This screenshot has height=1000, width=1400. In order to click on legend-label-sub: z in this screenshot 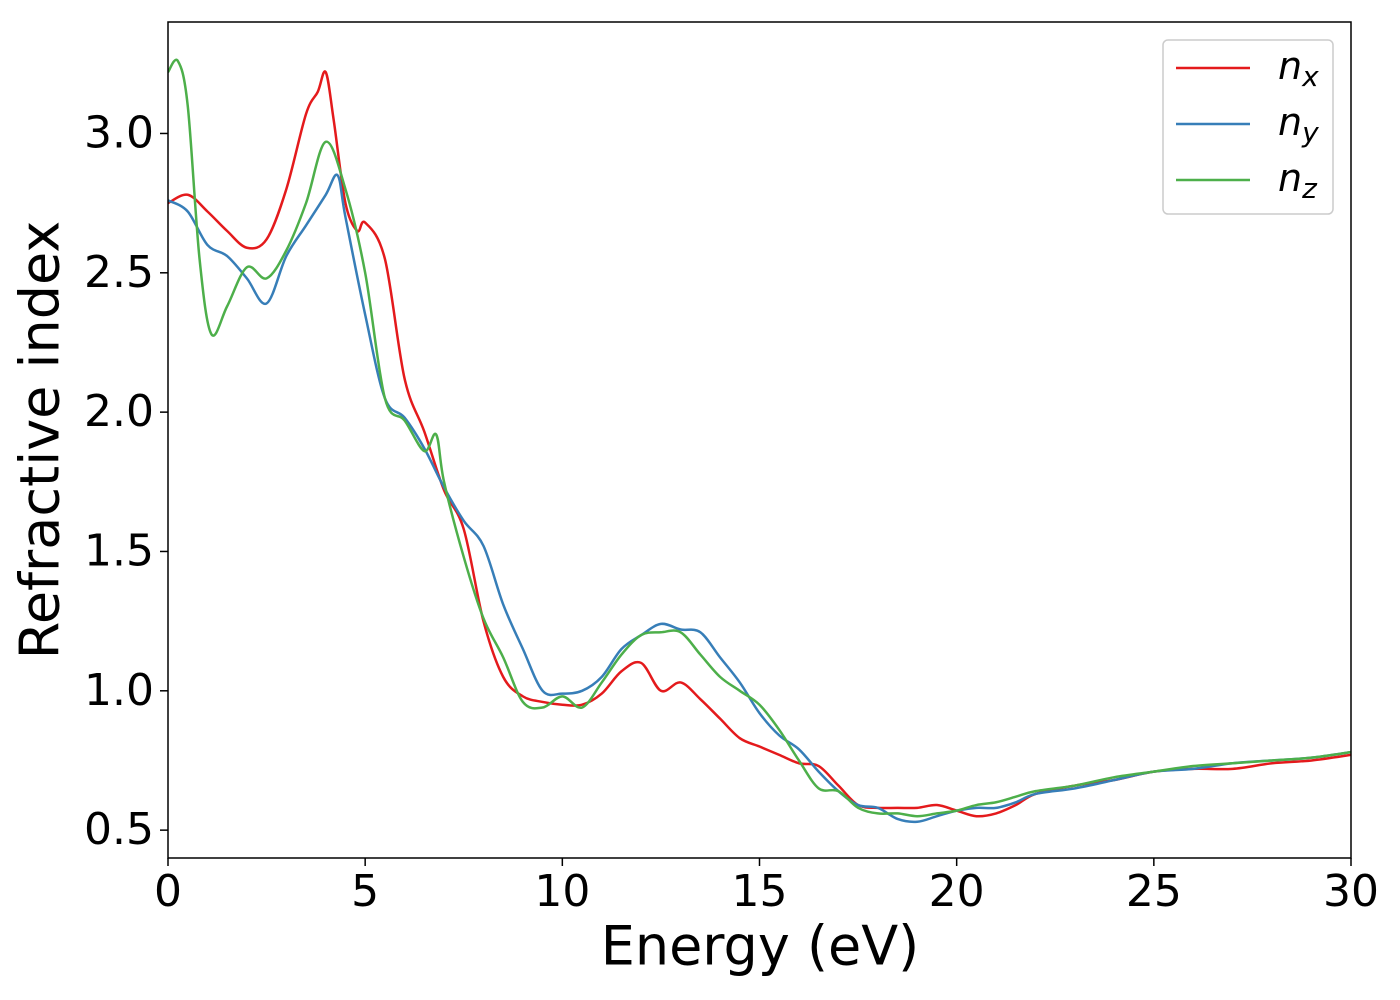, I will do `click(1309, 188)`.